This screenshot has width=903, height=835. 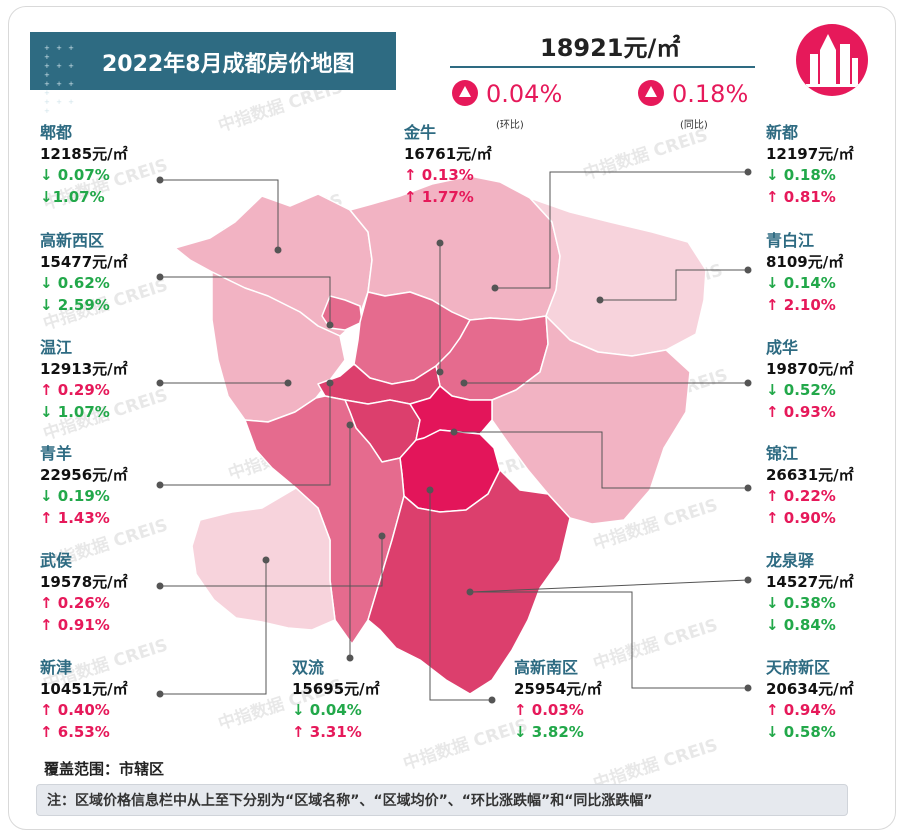 I want to click on district-card: 新都 12197元/㎡ ↓ 0.18% ↑ 0.81%, so click(x=810, y=165).